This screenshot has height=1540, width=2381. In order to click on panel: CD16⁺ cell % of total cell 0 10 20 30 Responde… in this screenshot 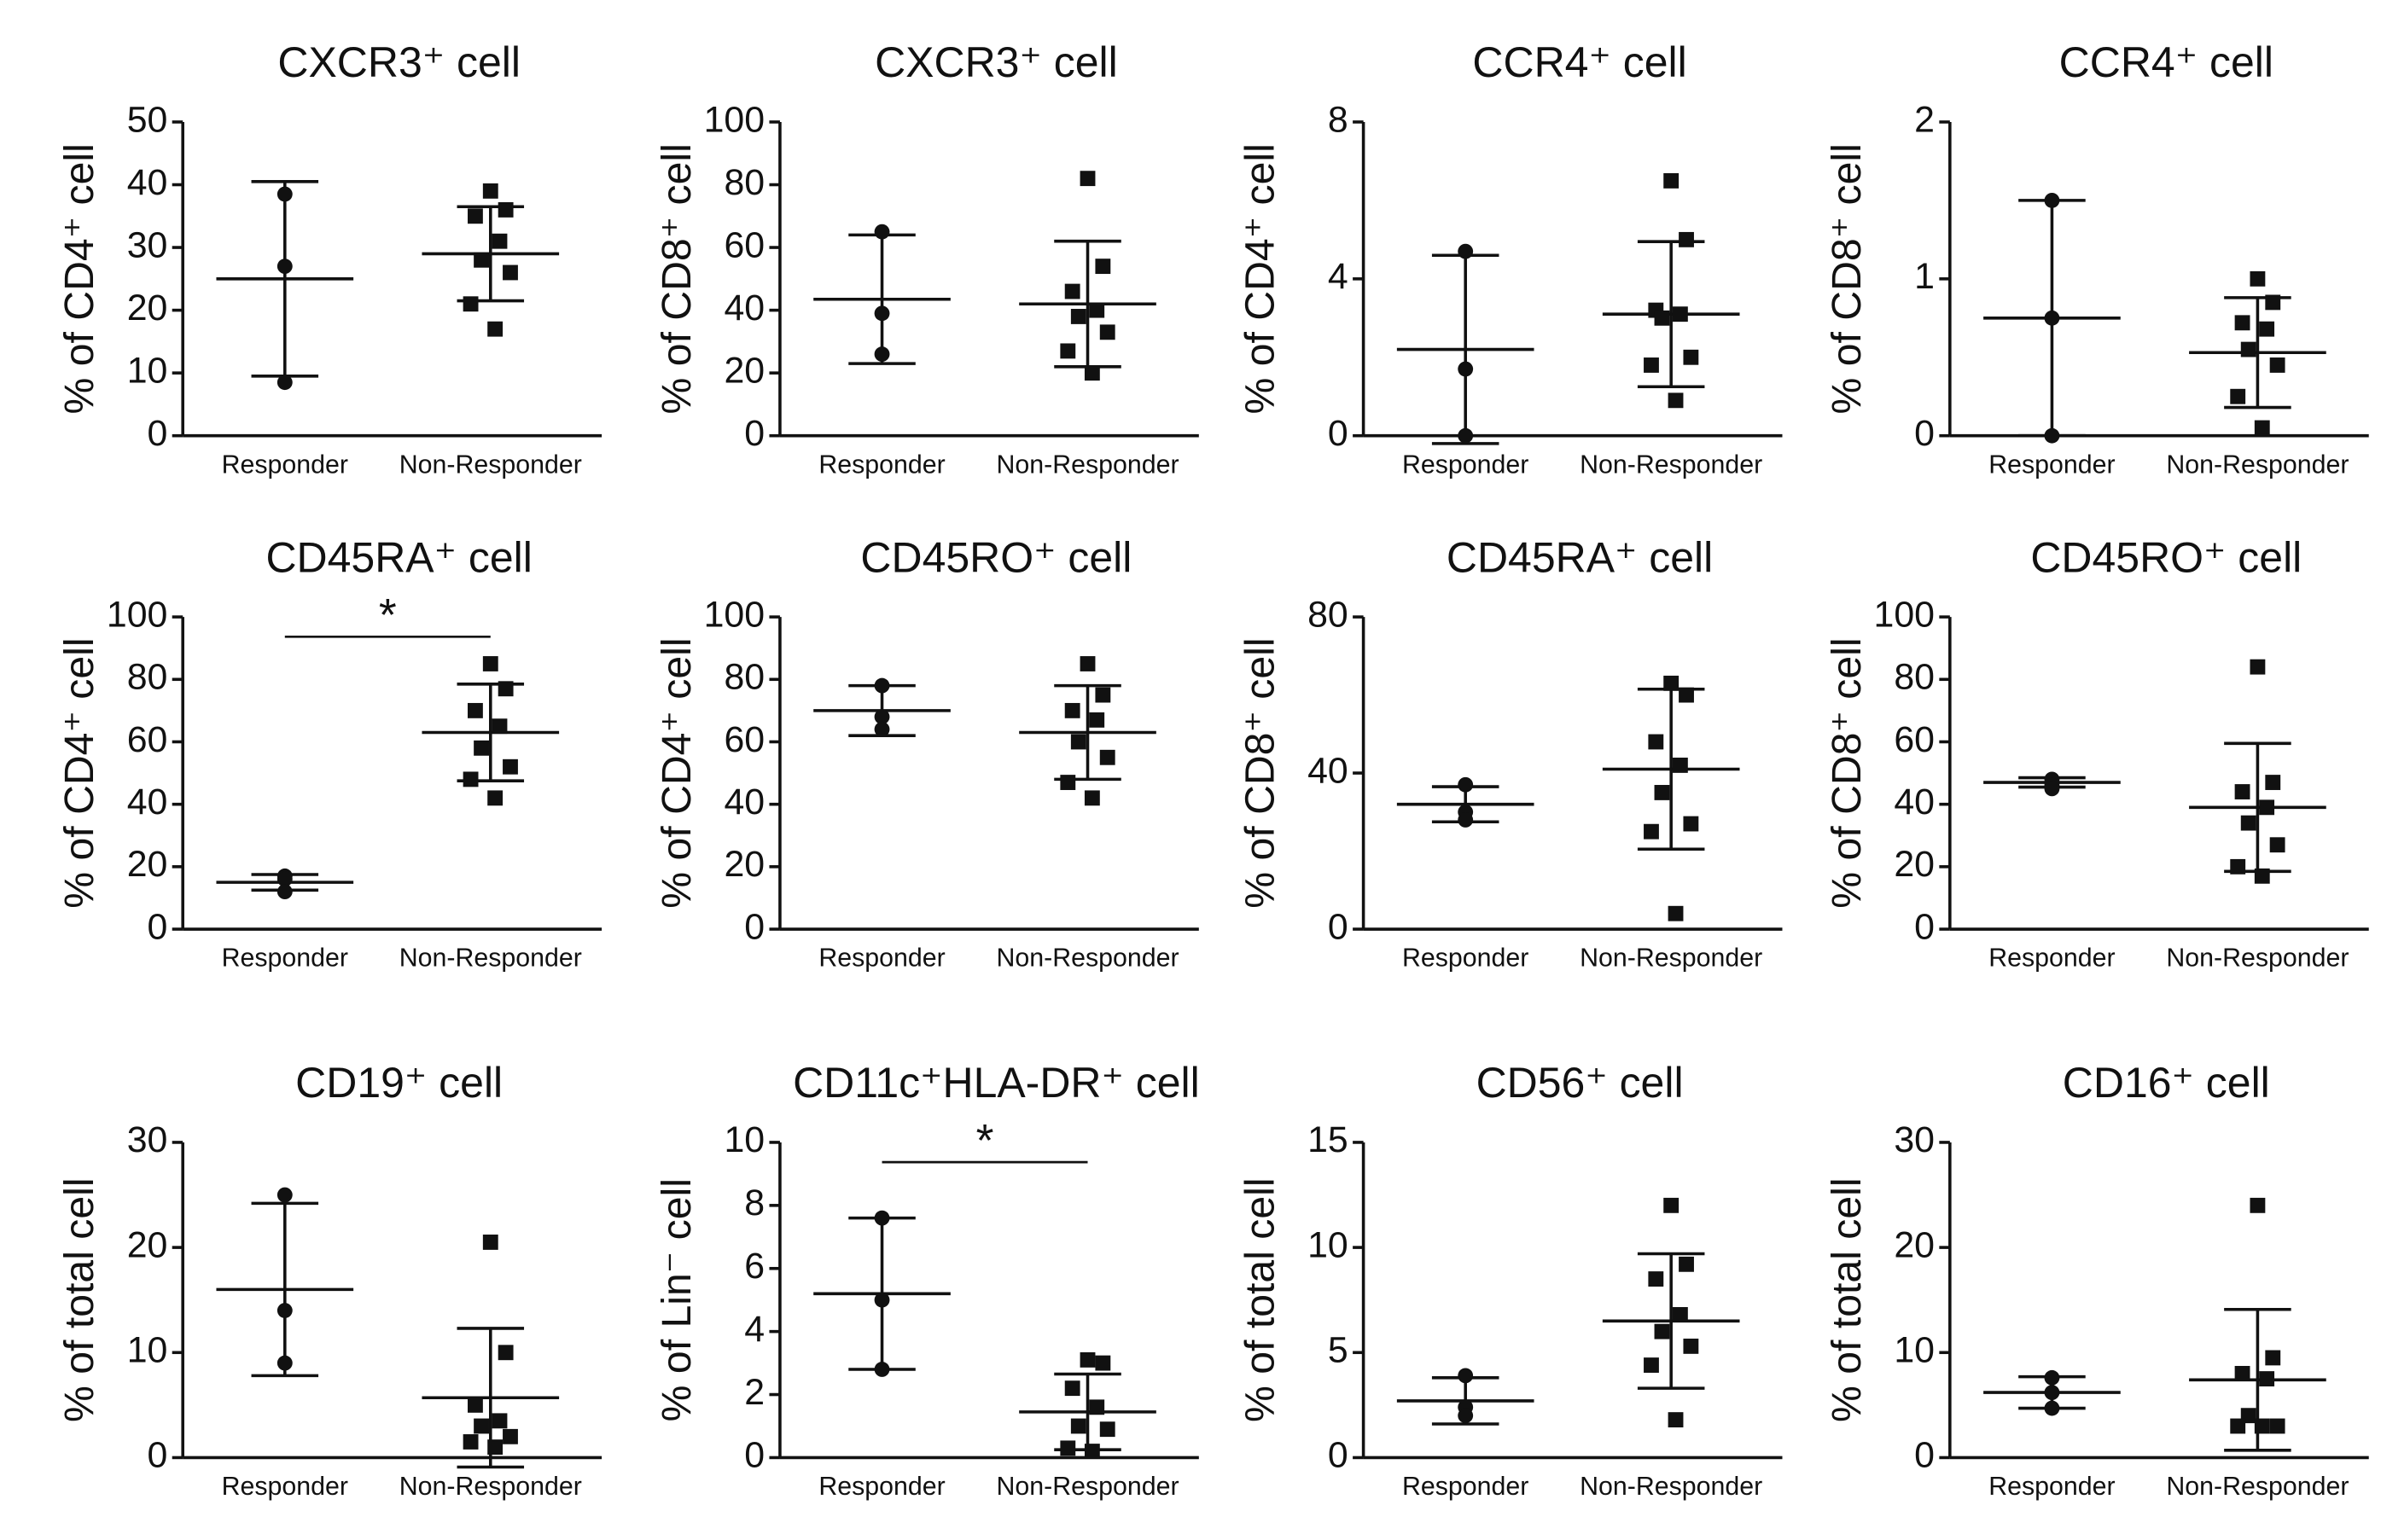, I will do `click(2096, 1280)`.